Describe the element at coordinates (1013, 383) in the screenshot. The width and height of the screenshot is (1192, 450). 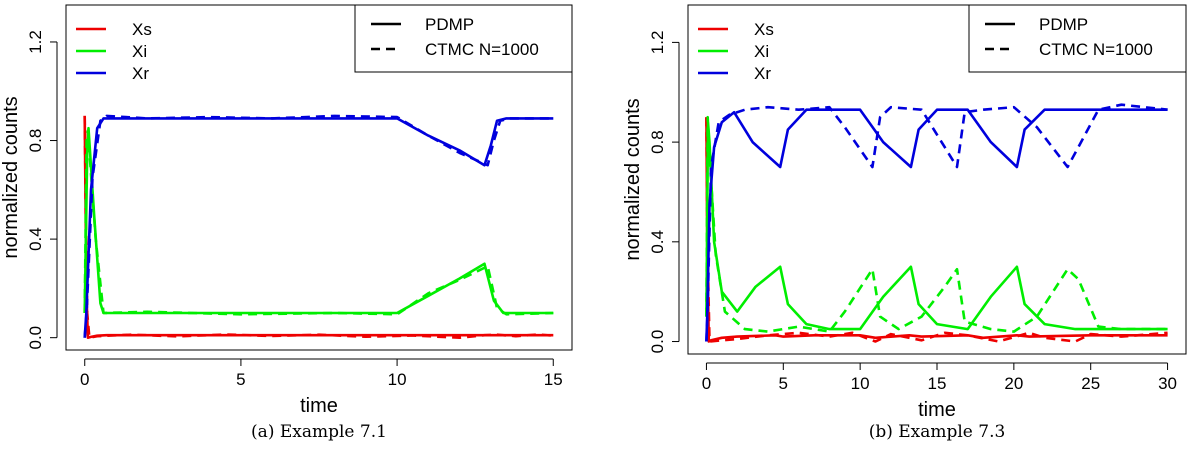
I see `x-tick-label: 20` at that location.